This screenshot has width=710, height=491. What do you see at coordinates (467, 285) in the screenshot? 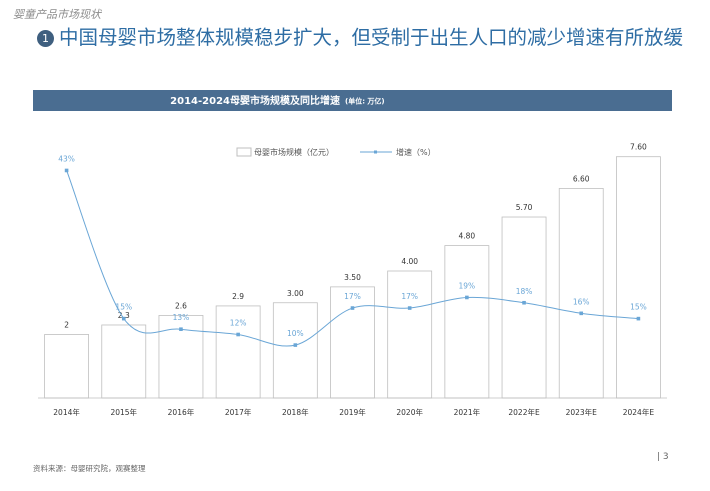
I see `line-value-label: 19%` at bounding box center [467, 285].